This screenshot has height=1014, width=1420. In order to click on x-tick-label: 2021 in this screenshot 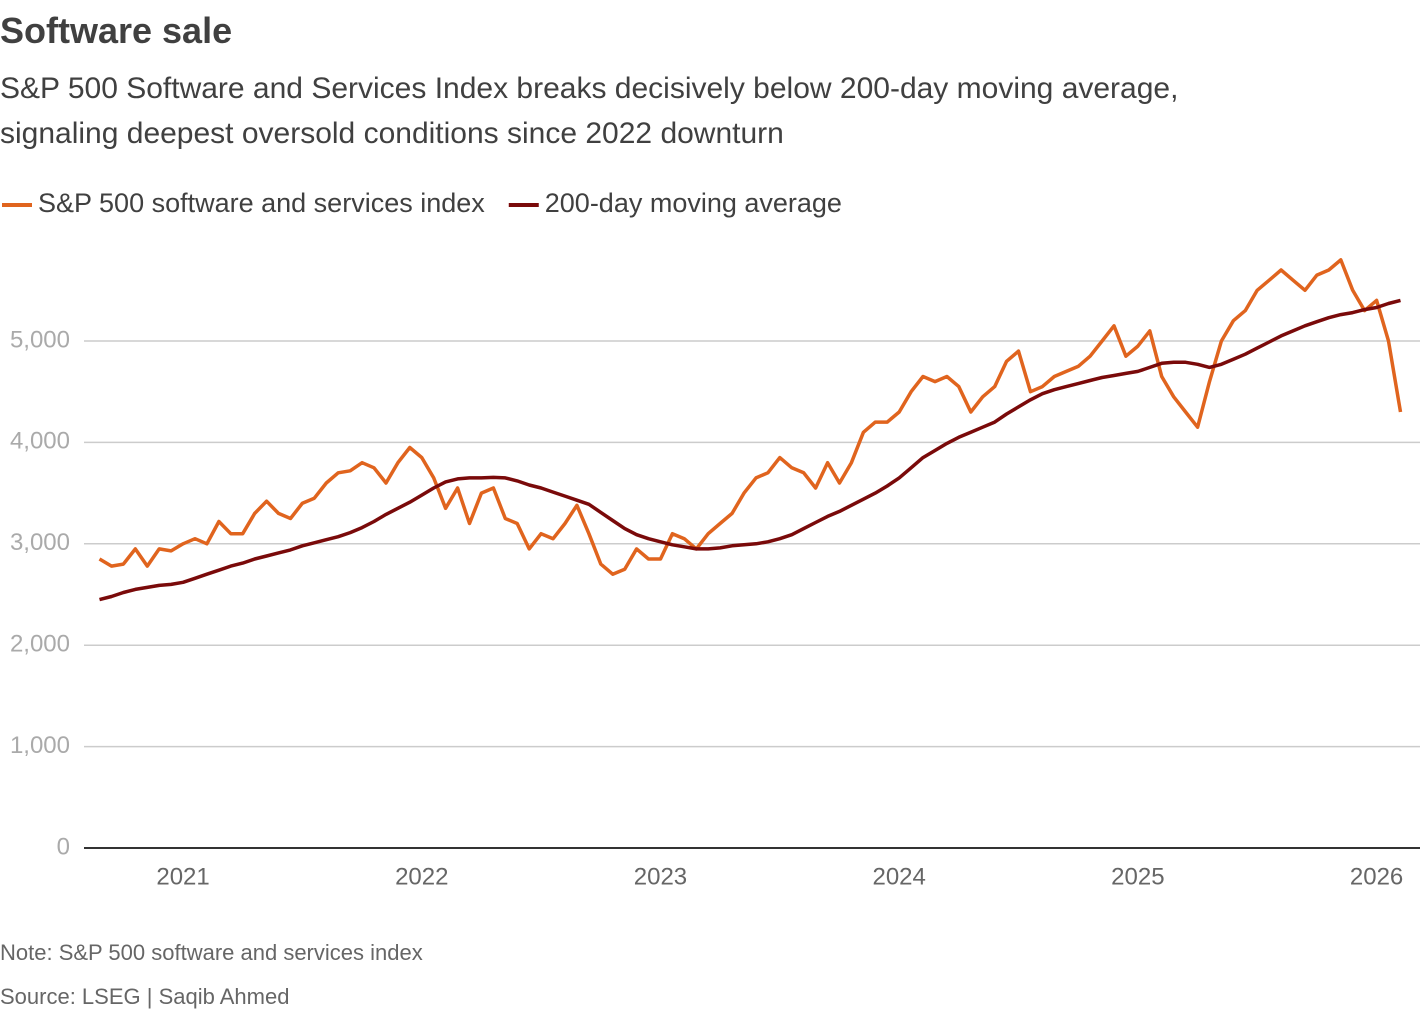, I will do `click(182, 876)`.